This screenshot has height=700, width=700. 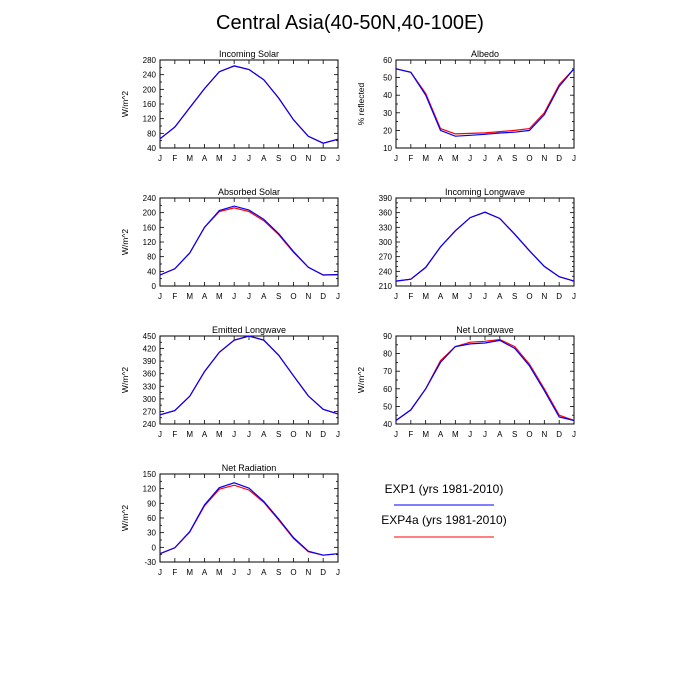 I want to click on y-tick-label: 360, so click(x=386, y=213).